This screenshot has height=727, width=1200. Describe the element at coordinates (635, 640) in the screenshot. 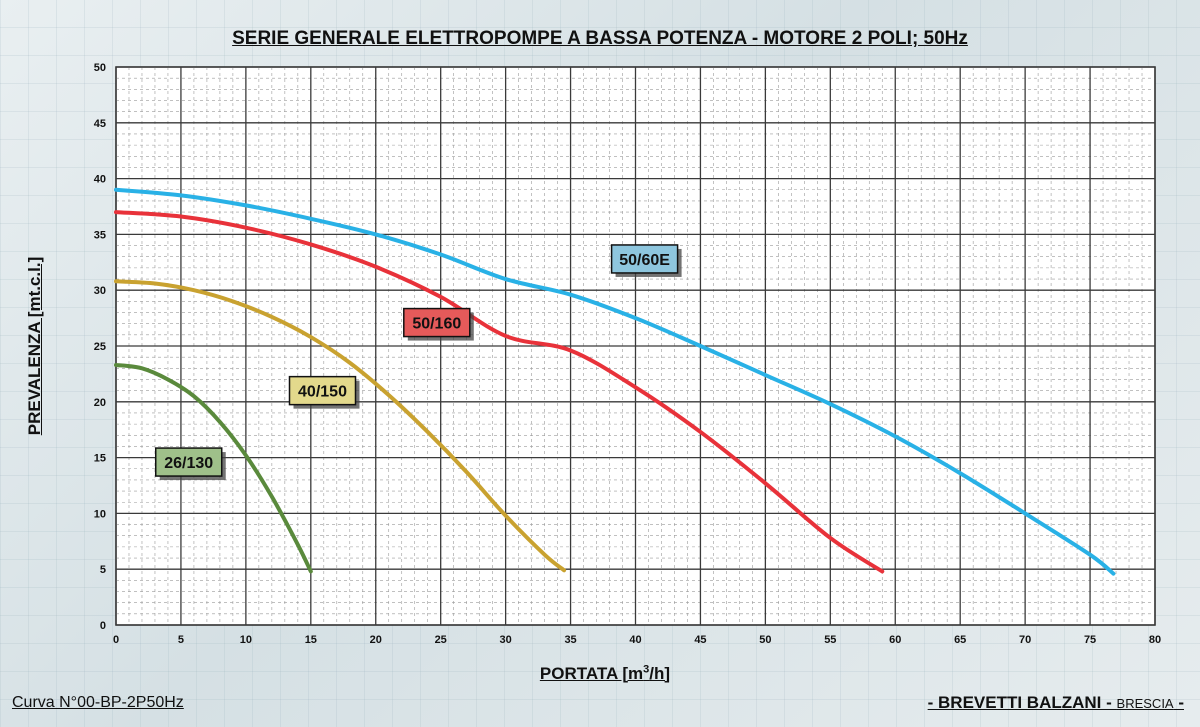

I see `x-tick-label: 40` at that location.